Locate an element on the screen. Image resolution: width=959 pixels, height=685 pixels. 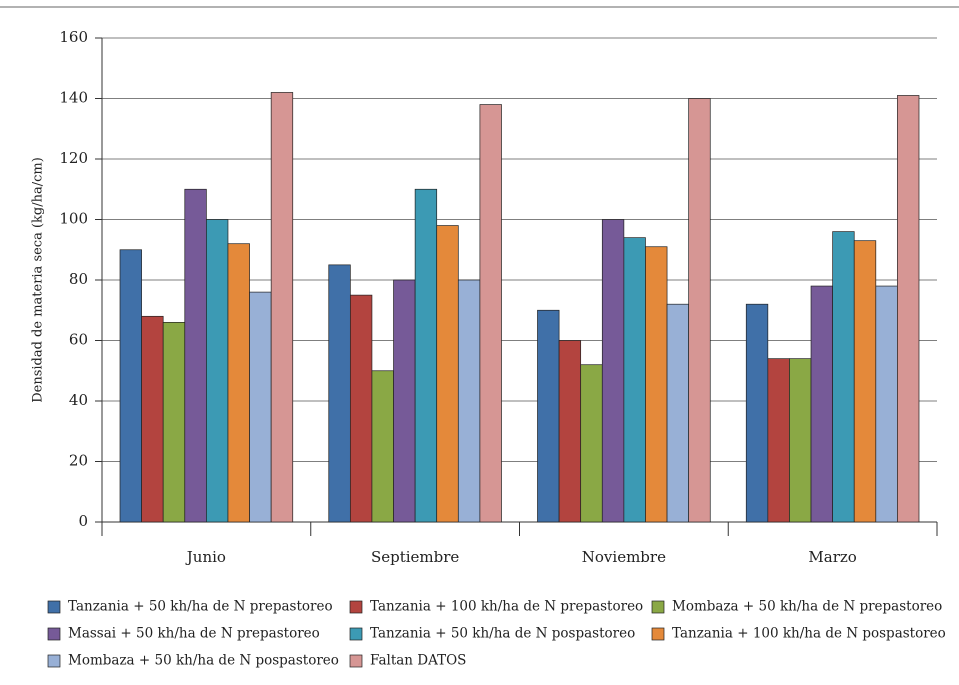
x-tick-label: Noviembre is located at coordinates (624, 557).